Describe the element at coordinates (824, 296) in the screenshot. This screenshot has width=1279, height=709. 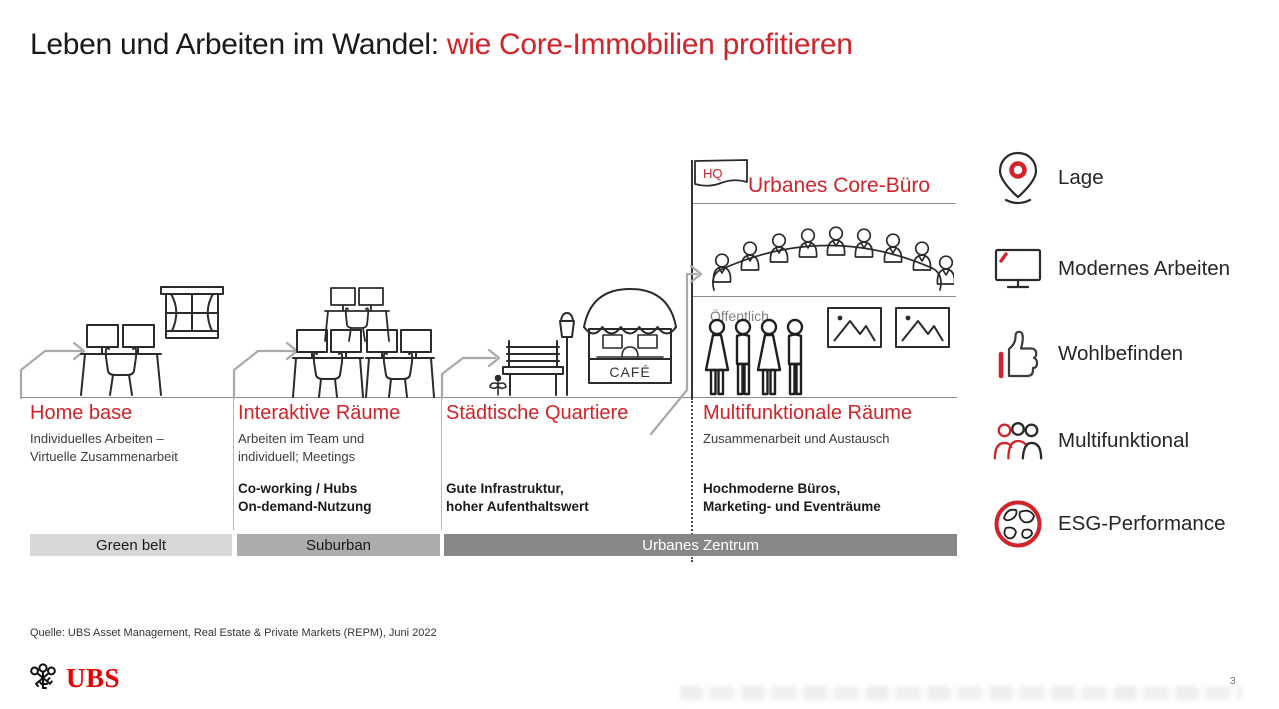
I see `core-office-bottom-line` at that location.